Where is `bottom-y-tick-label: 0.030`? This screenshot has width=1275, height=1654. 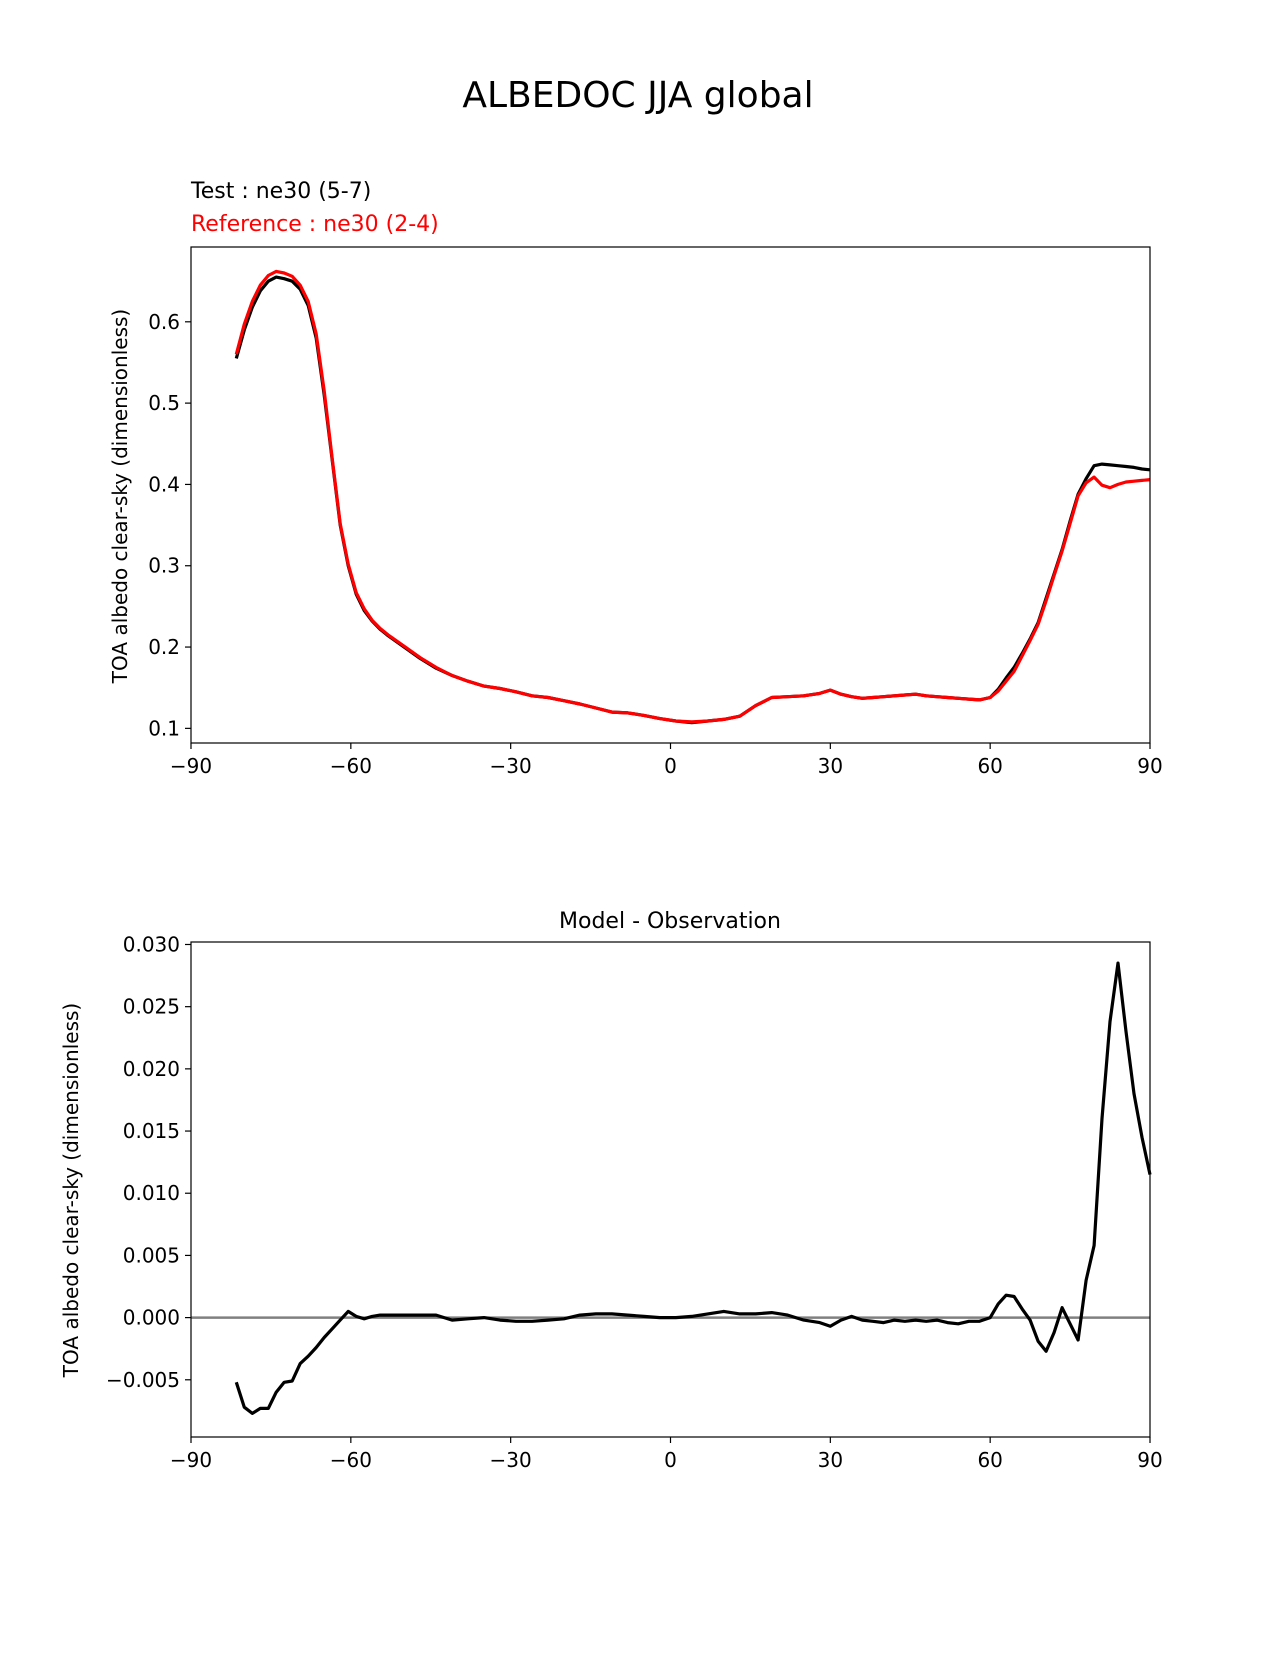
bottom-y-tick-label: 0.030 is located at coordinates (151, 944).